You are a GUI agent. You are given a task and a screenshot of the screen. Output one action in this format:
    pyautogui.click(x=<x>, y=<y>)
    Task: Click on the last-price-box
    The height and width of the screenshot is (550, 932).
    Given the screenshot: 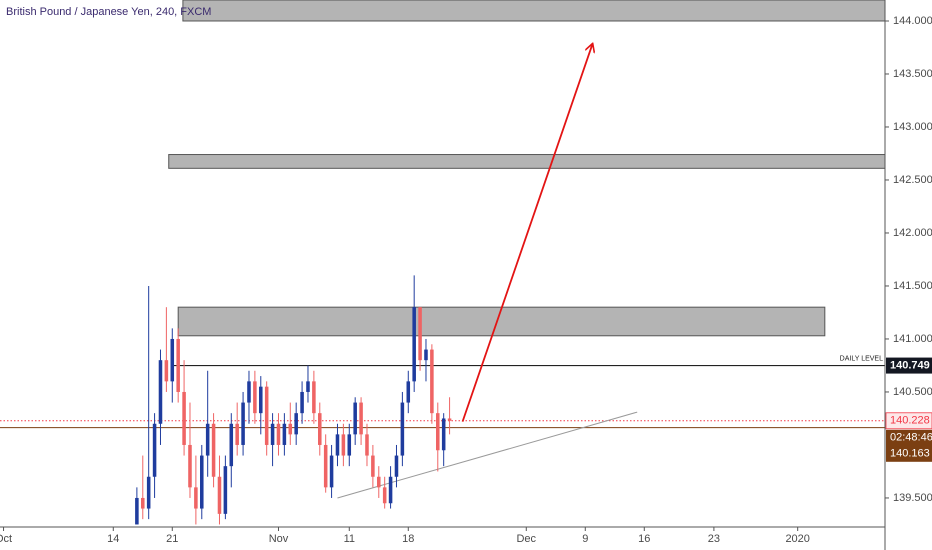 What is the action you would take?
    pyautogui.click(x=908, y=421)
    